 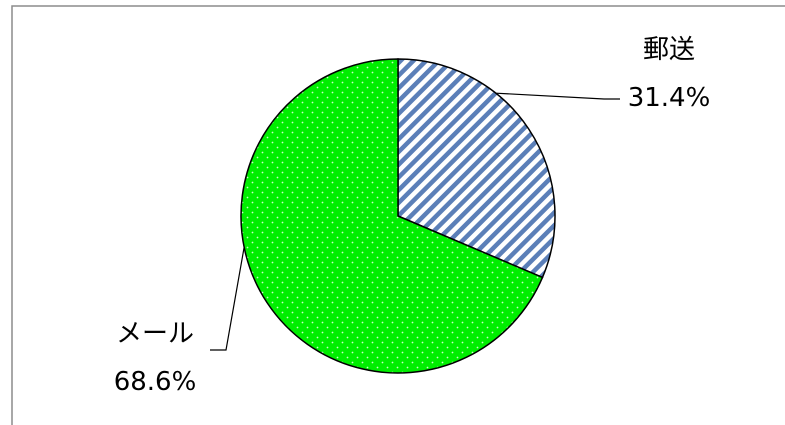 I want to click on leader-line-mail, so click(x=227, y=299).